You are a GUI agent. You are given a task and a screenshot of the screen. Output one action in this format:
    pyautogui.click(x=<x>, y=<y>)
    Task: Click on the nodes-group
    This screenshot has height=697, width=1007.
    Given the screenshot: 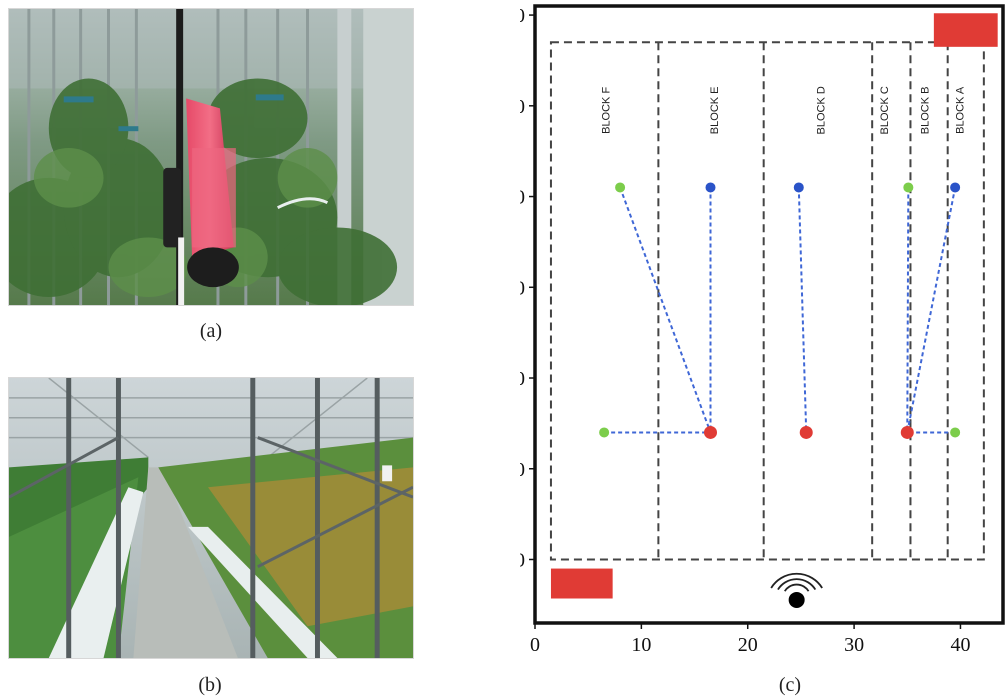 What is the action you would take?
    pyautogui.click(x=780, y=310)
    